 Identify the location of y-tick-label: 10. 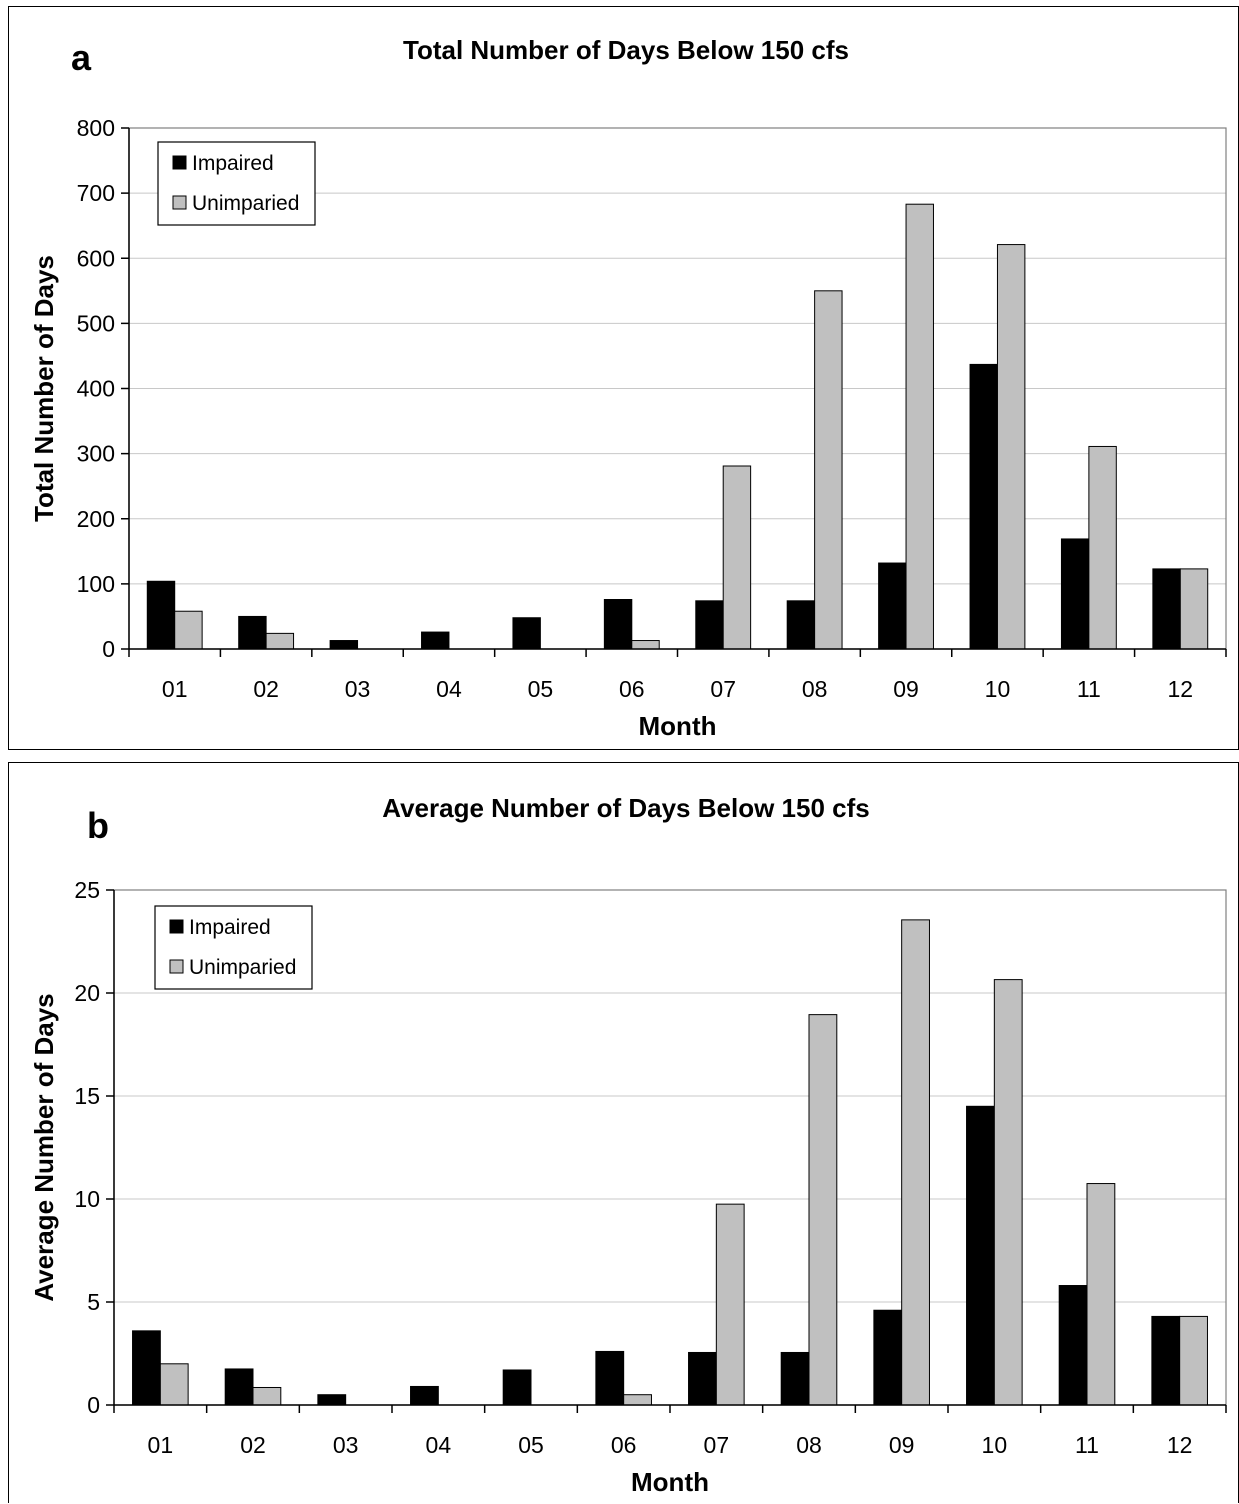
(87, 1199).